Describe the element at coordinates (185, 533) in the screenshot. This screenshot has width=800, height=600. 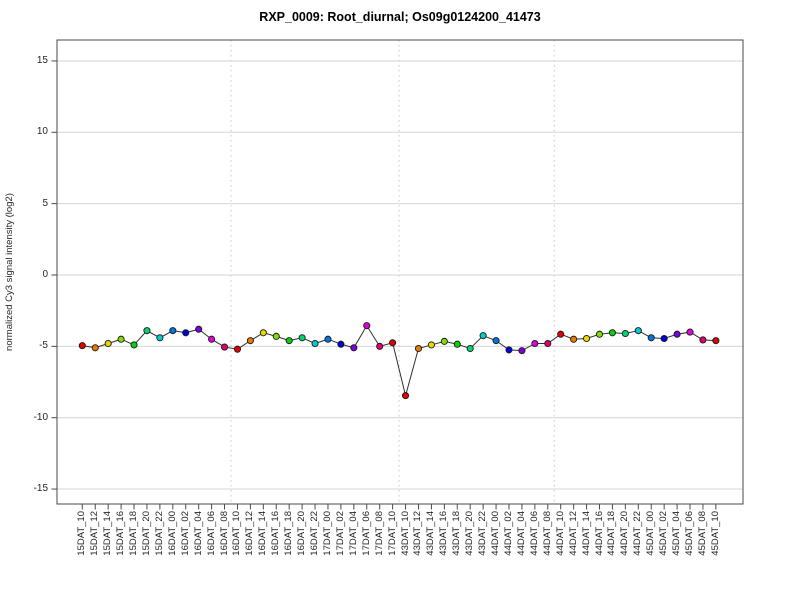
I see `x-tick-label: 16DAT_02` at that location.